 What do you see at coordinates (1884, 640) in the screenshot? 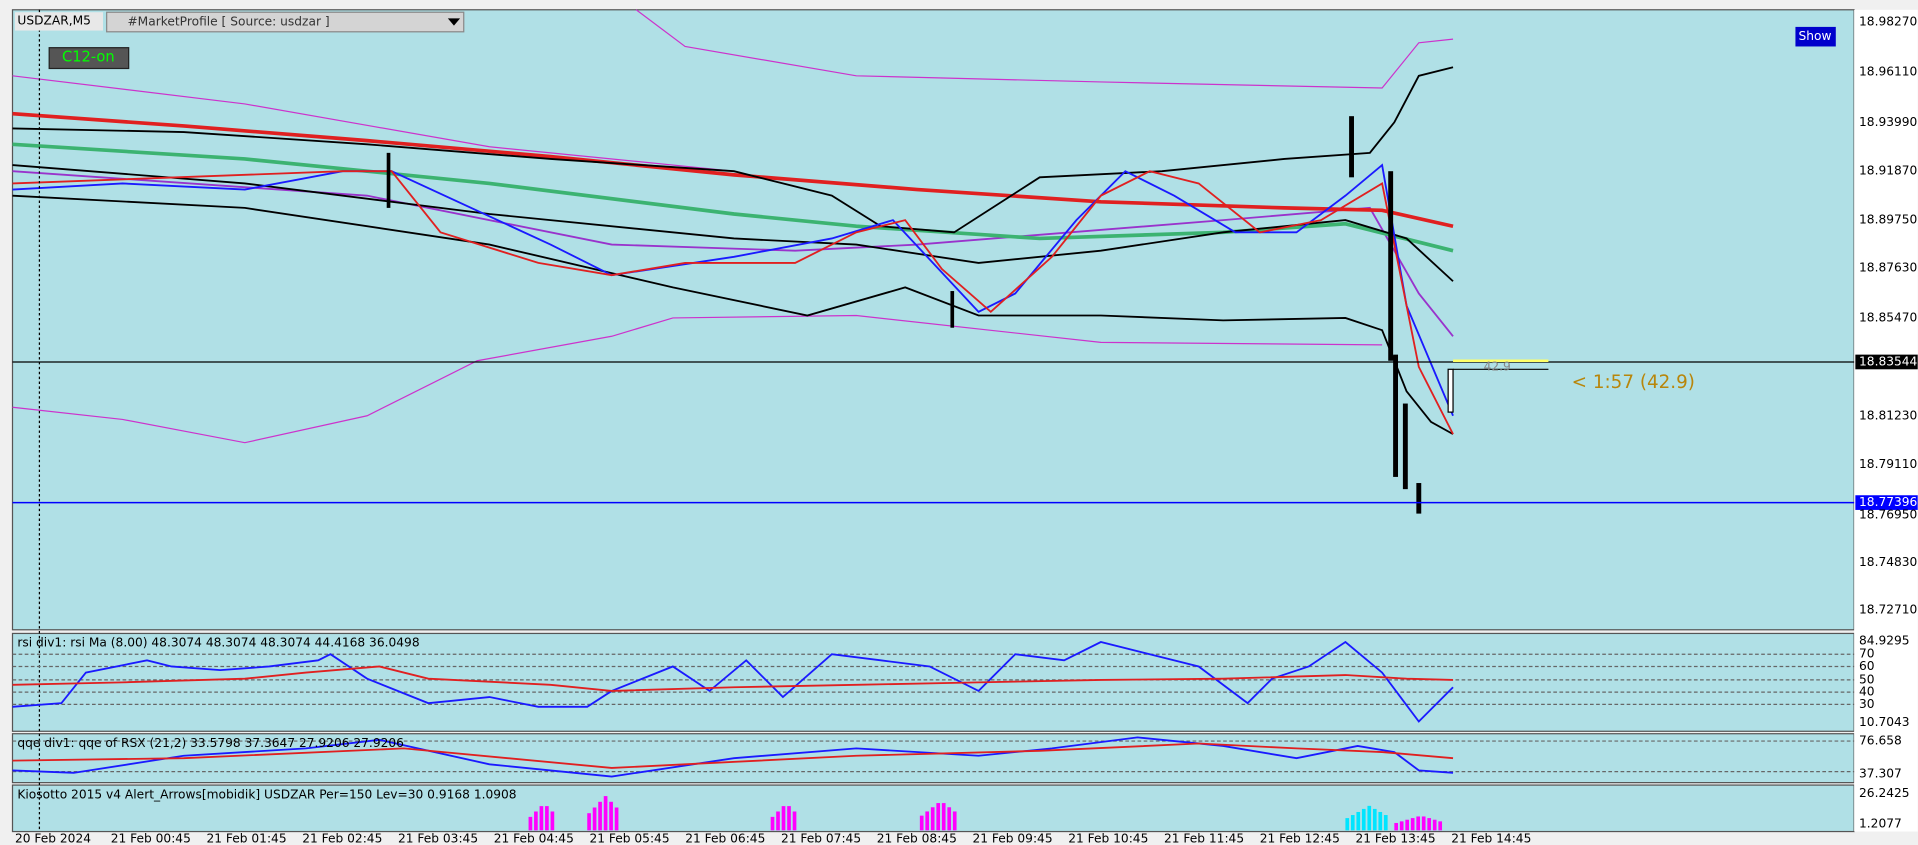
I see `rsi-axis-label: 84.9295` at bounding box center [1884, 640].